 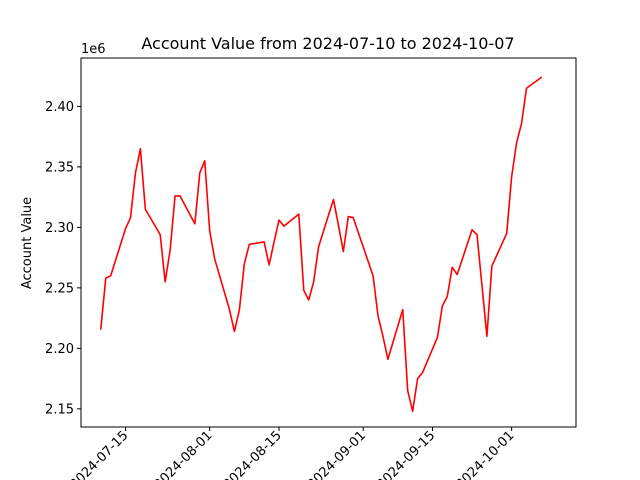 I want to click on y-tick-label: 2.30, so click(x=59, y=228).